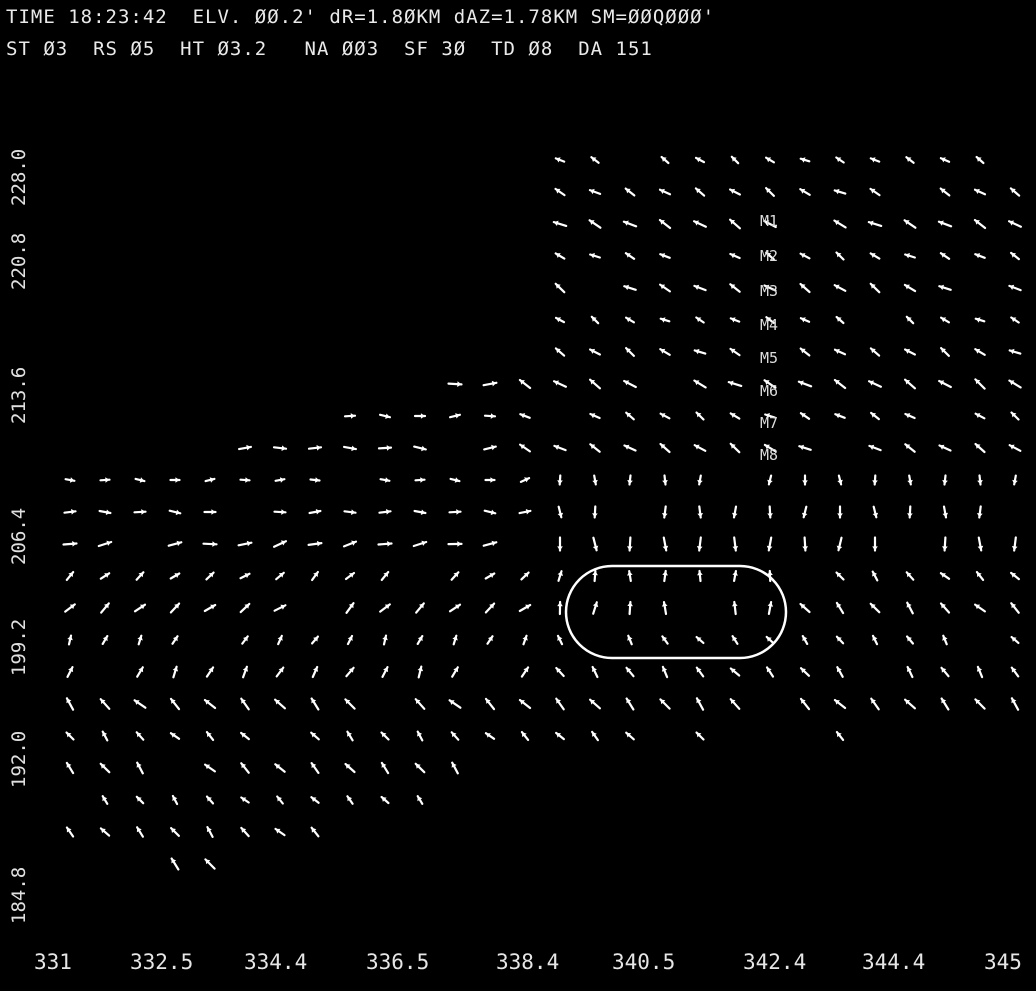 The image size is (1036, 991). I want to click on x-tick-344-4: 344.4, so click(894, 962).